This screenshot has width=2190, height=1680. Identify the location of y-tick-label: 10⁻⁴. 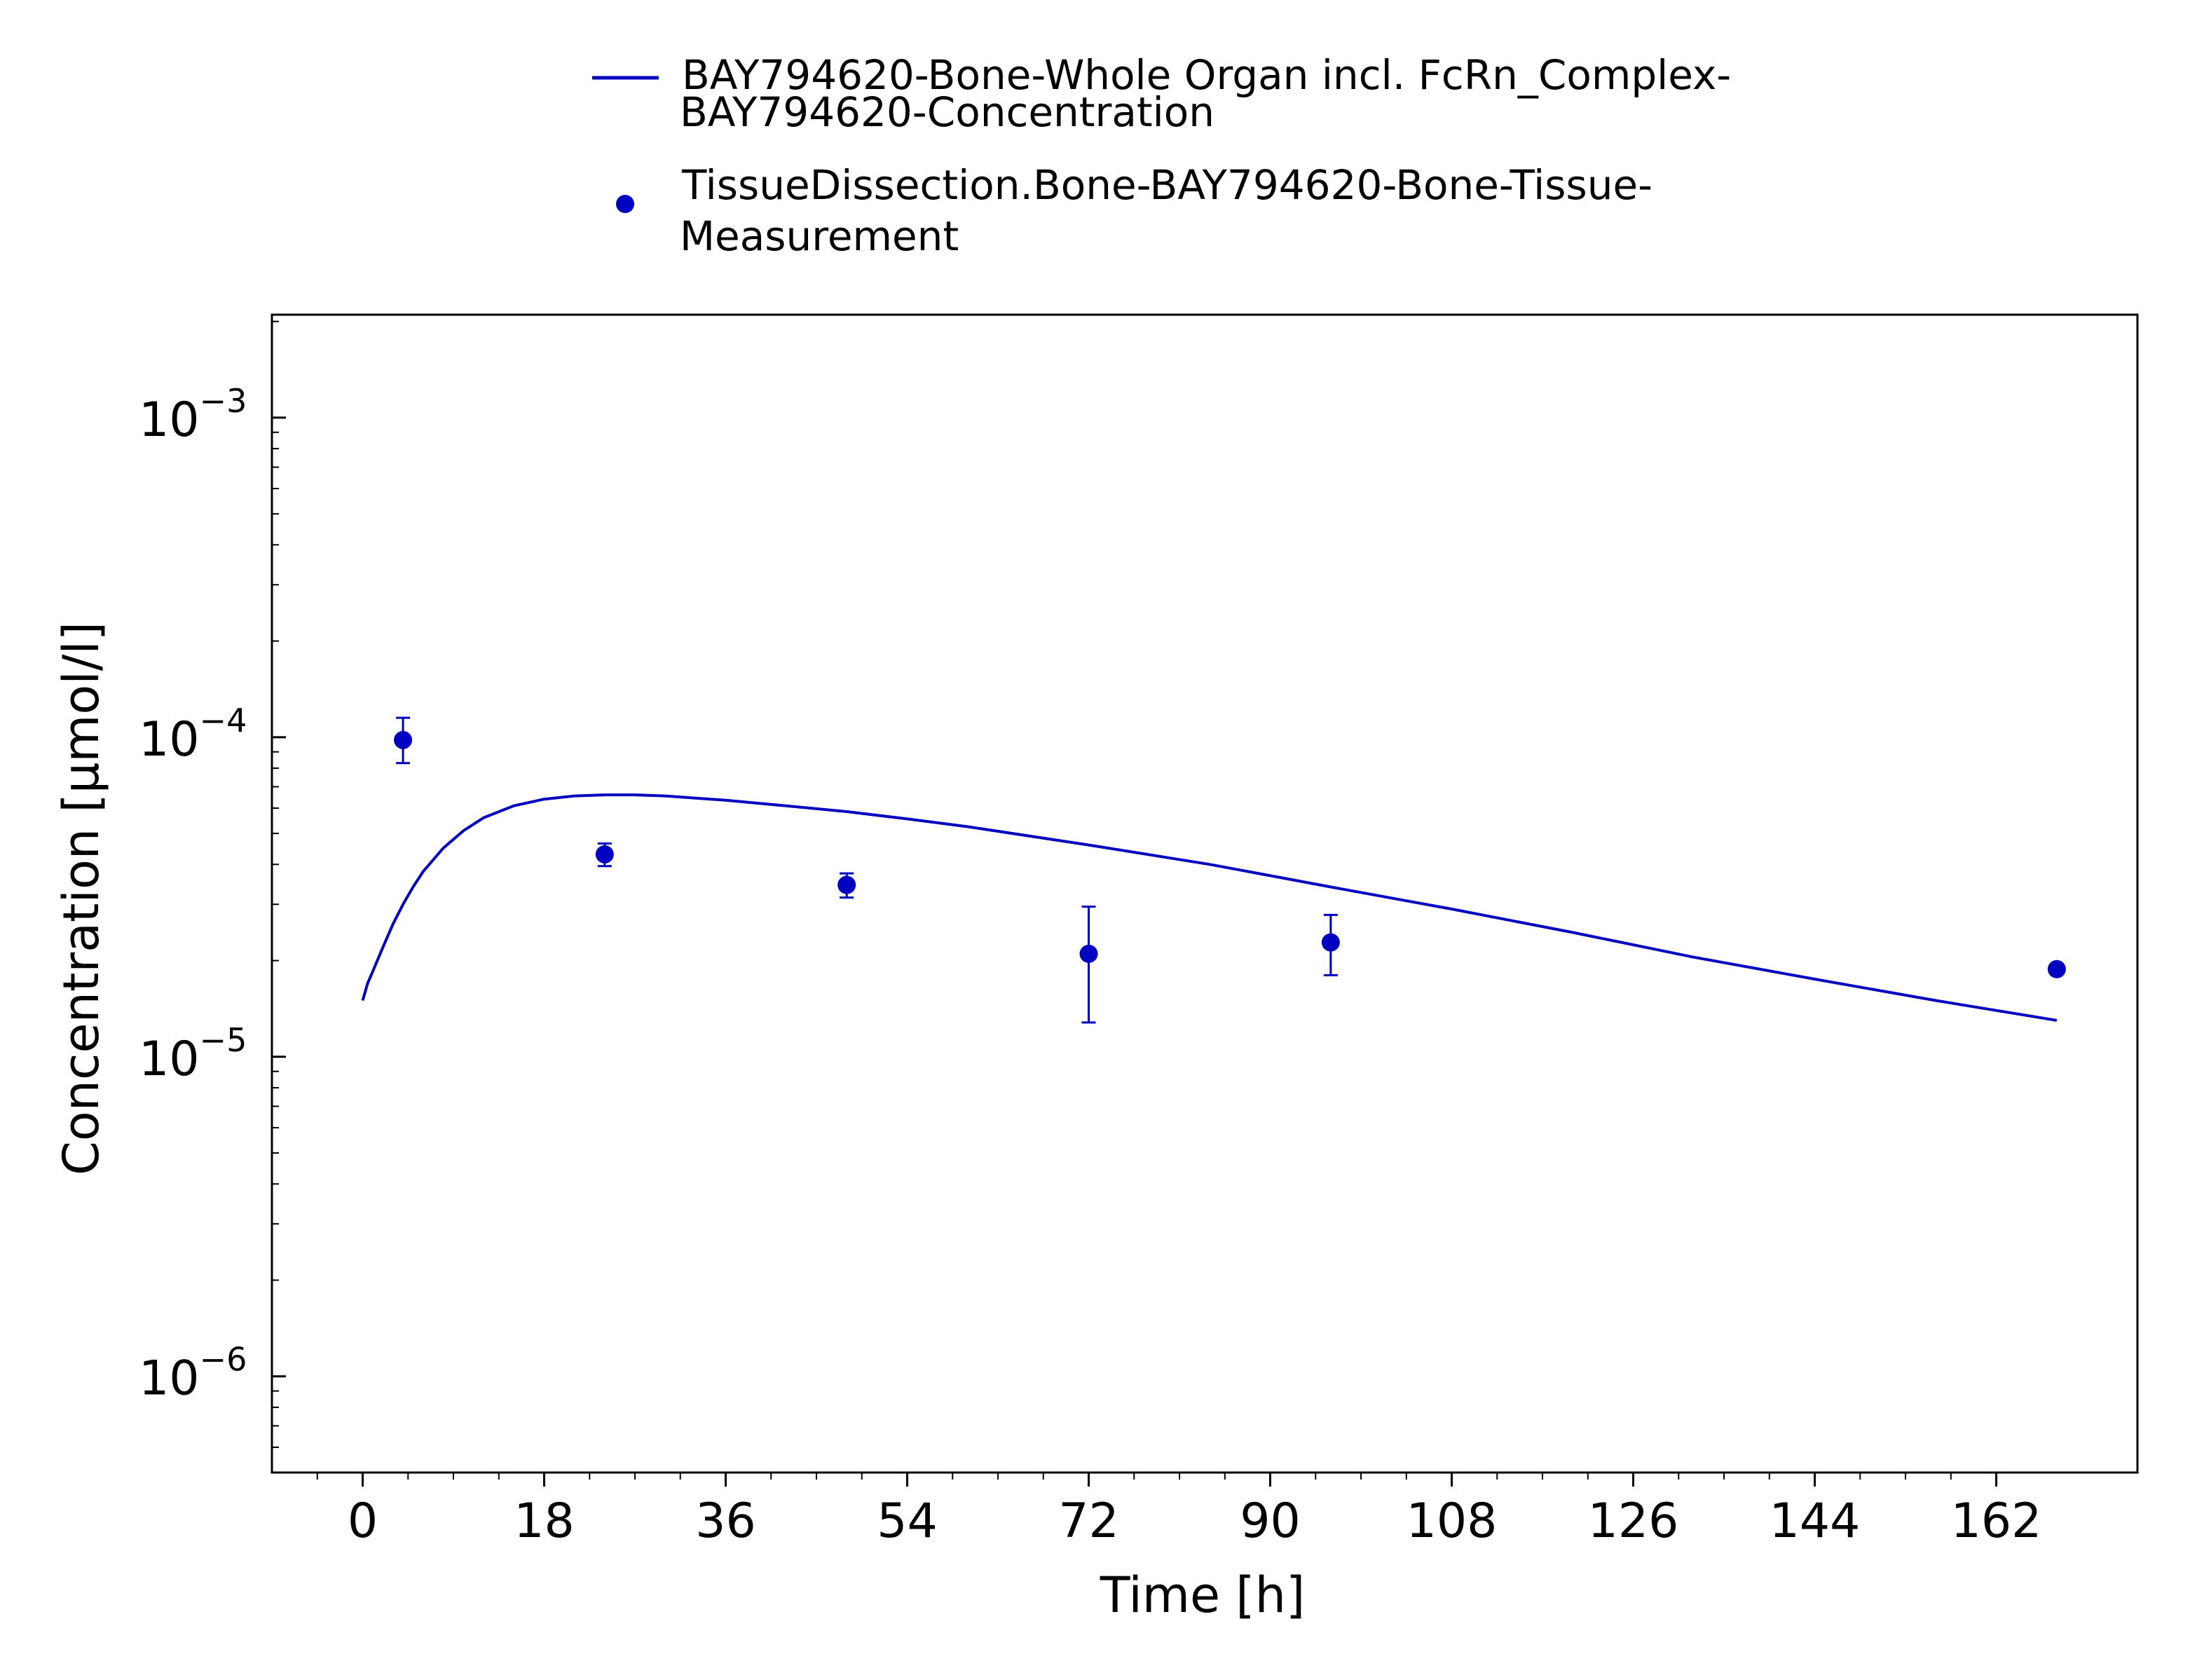
(193, 734).